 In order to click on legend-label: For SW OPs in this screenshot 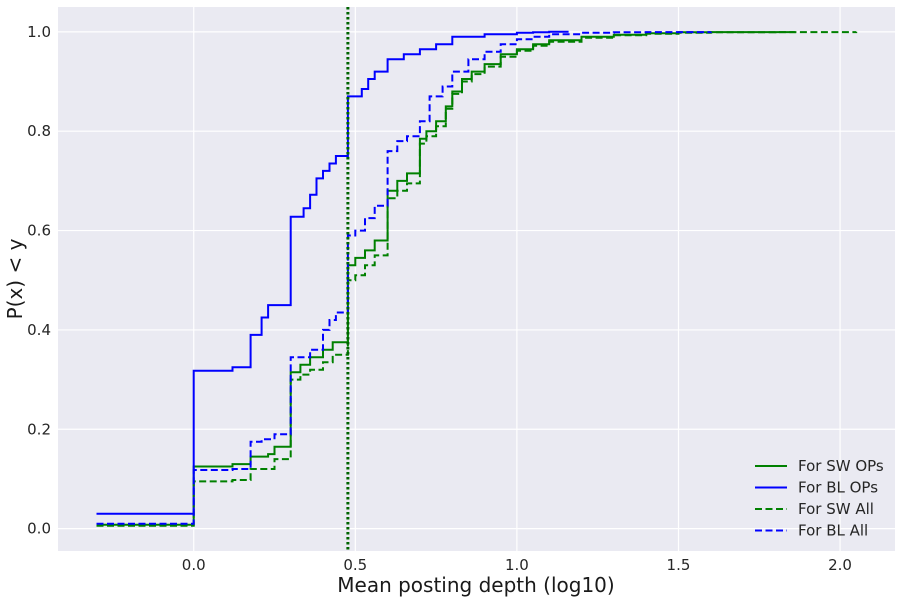, I will do `click(841, 466)`.